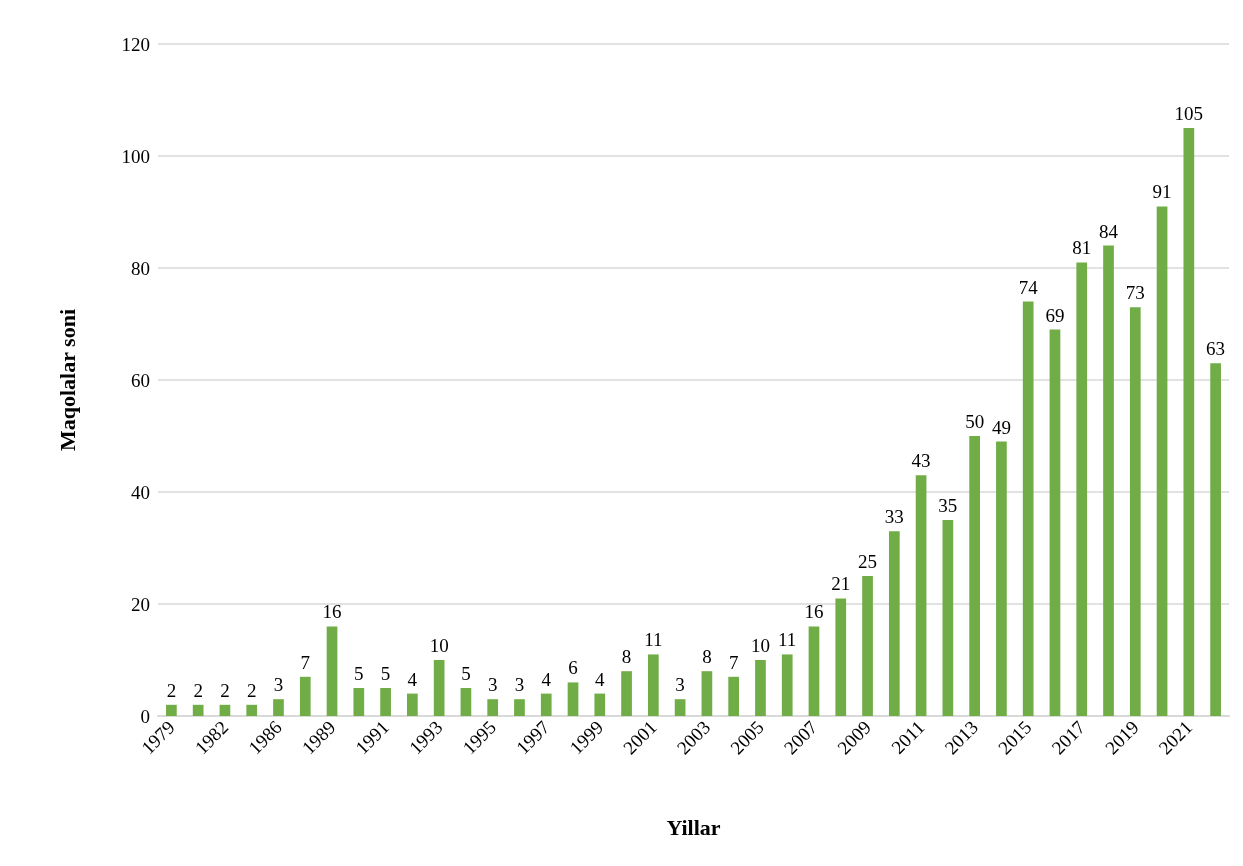  What do you see at coordinates (975, 421) in the screenshot?
I see `data-label: 50` at bounding box center [975, 421].